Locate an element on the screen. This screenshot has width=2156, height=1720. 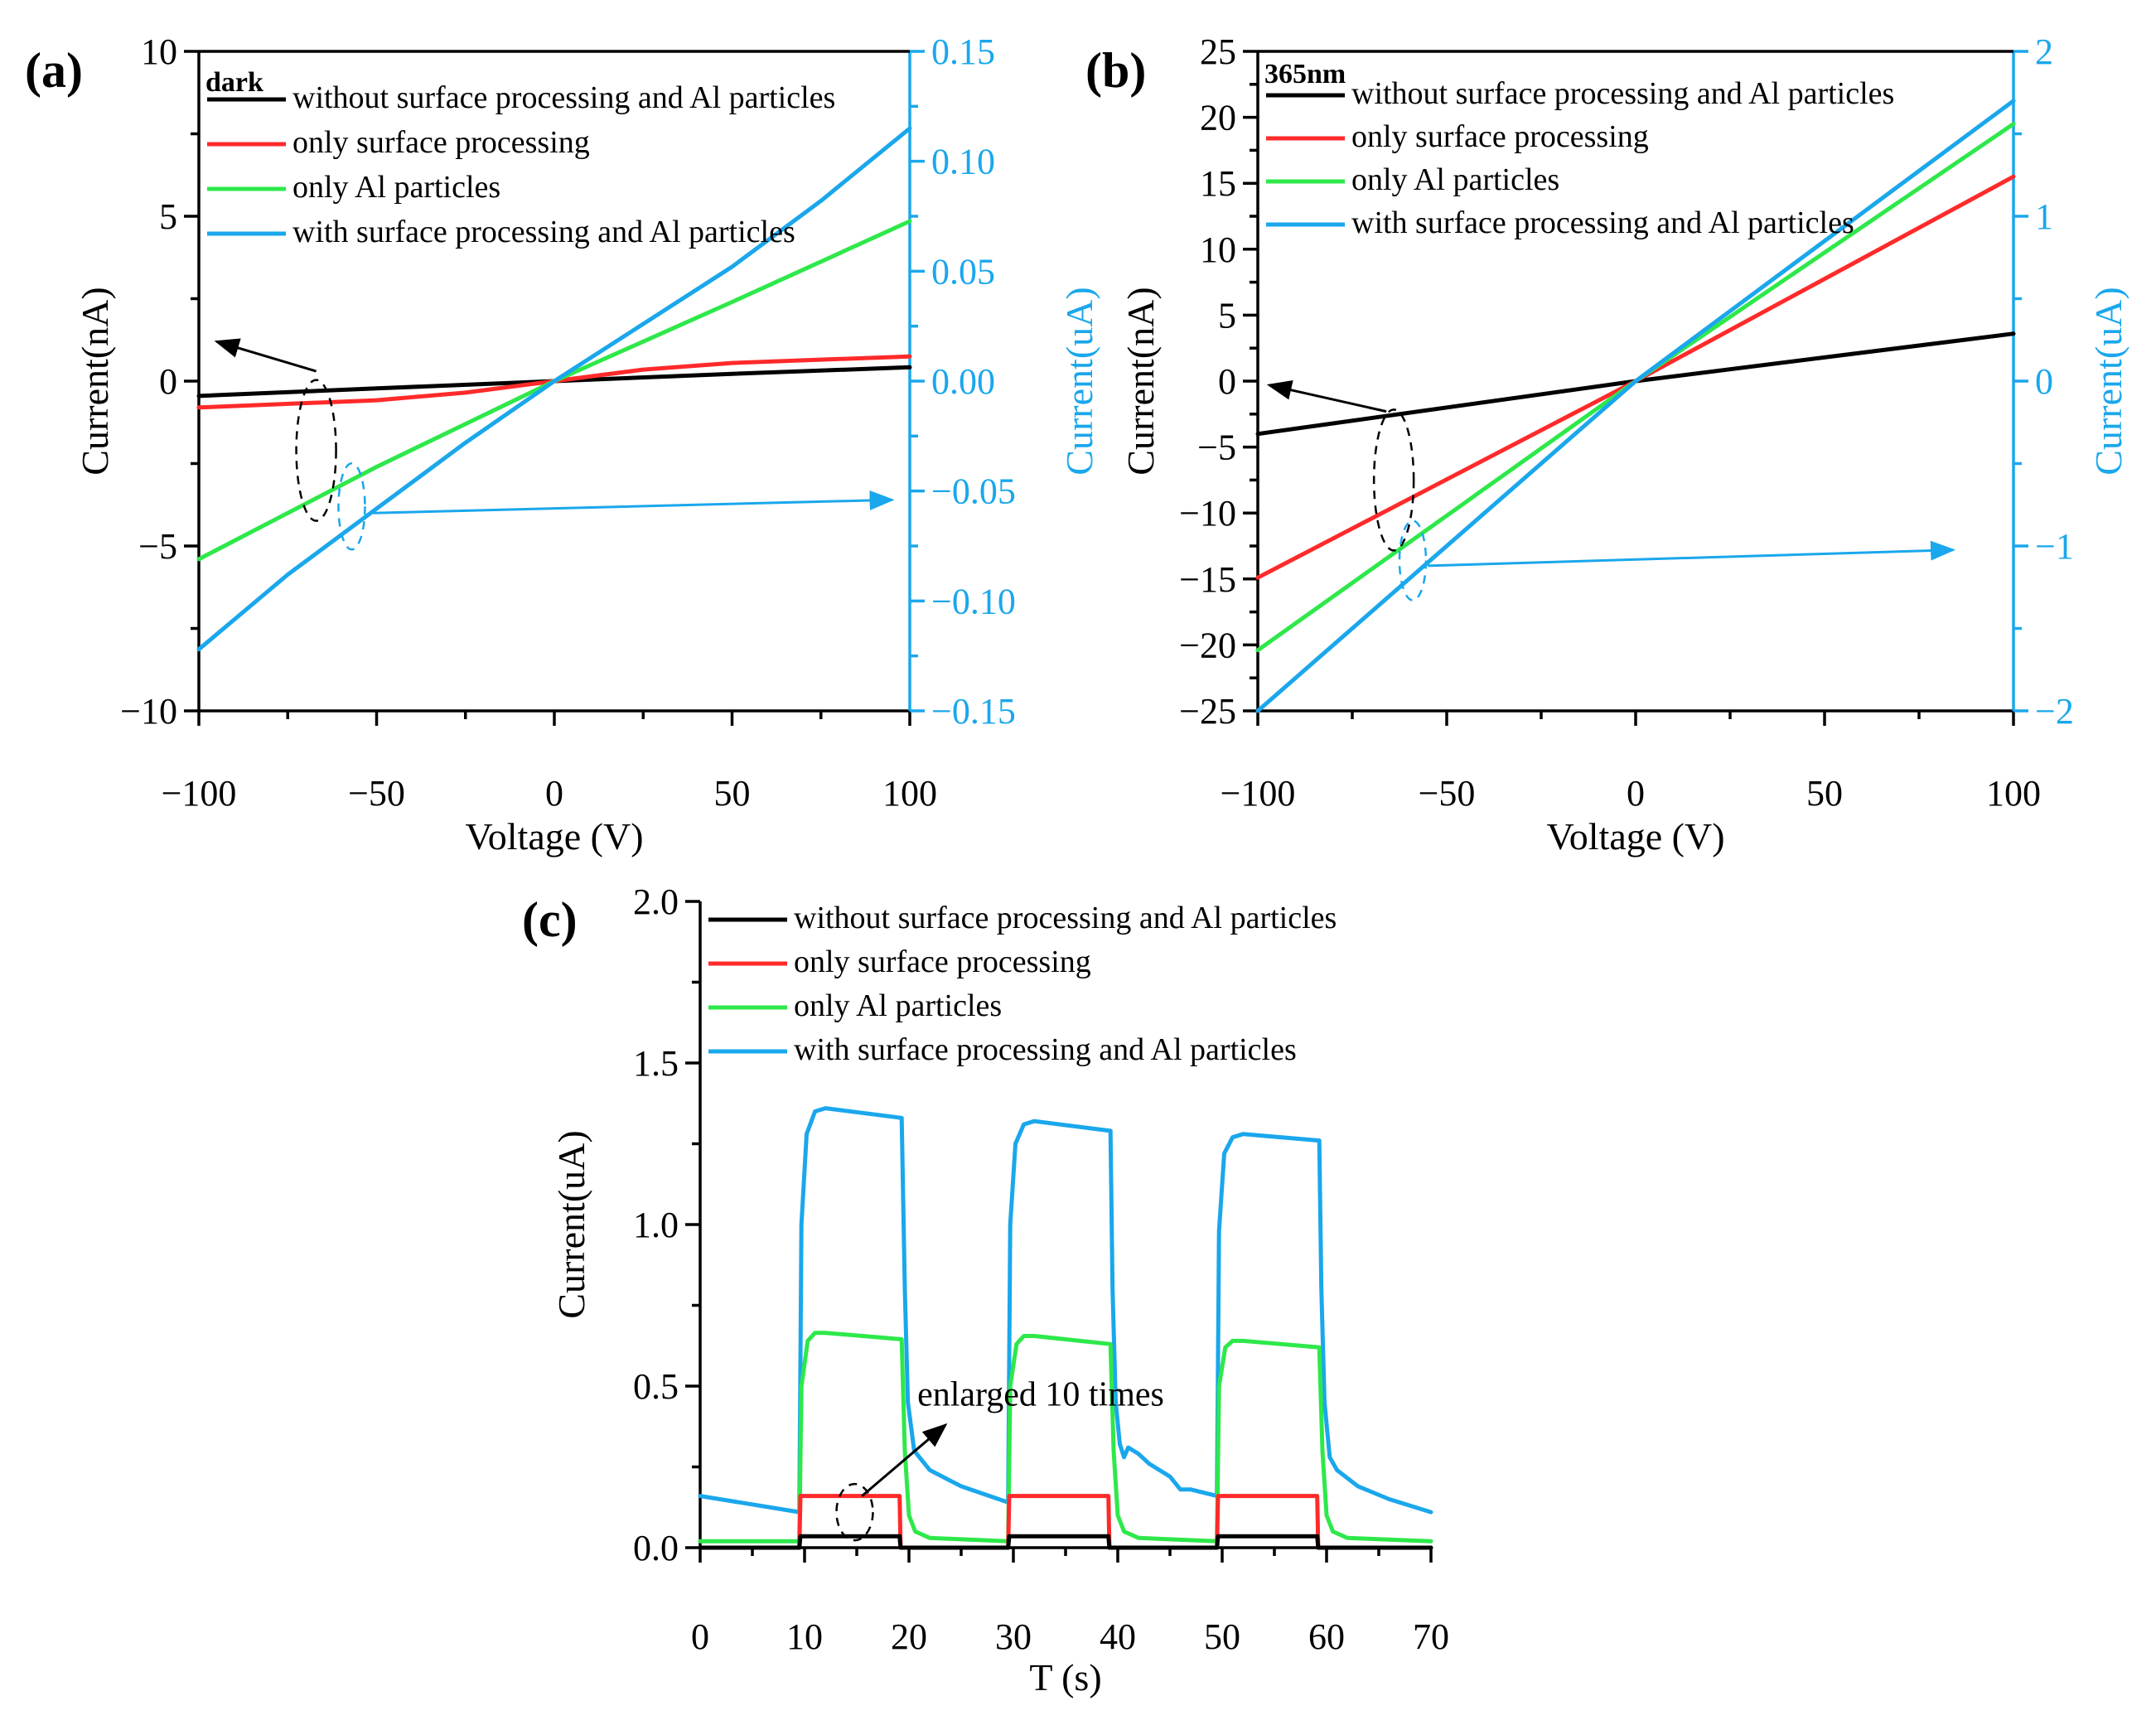
y-tick-label: −25 is located at coordinates (1207, 712).